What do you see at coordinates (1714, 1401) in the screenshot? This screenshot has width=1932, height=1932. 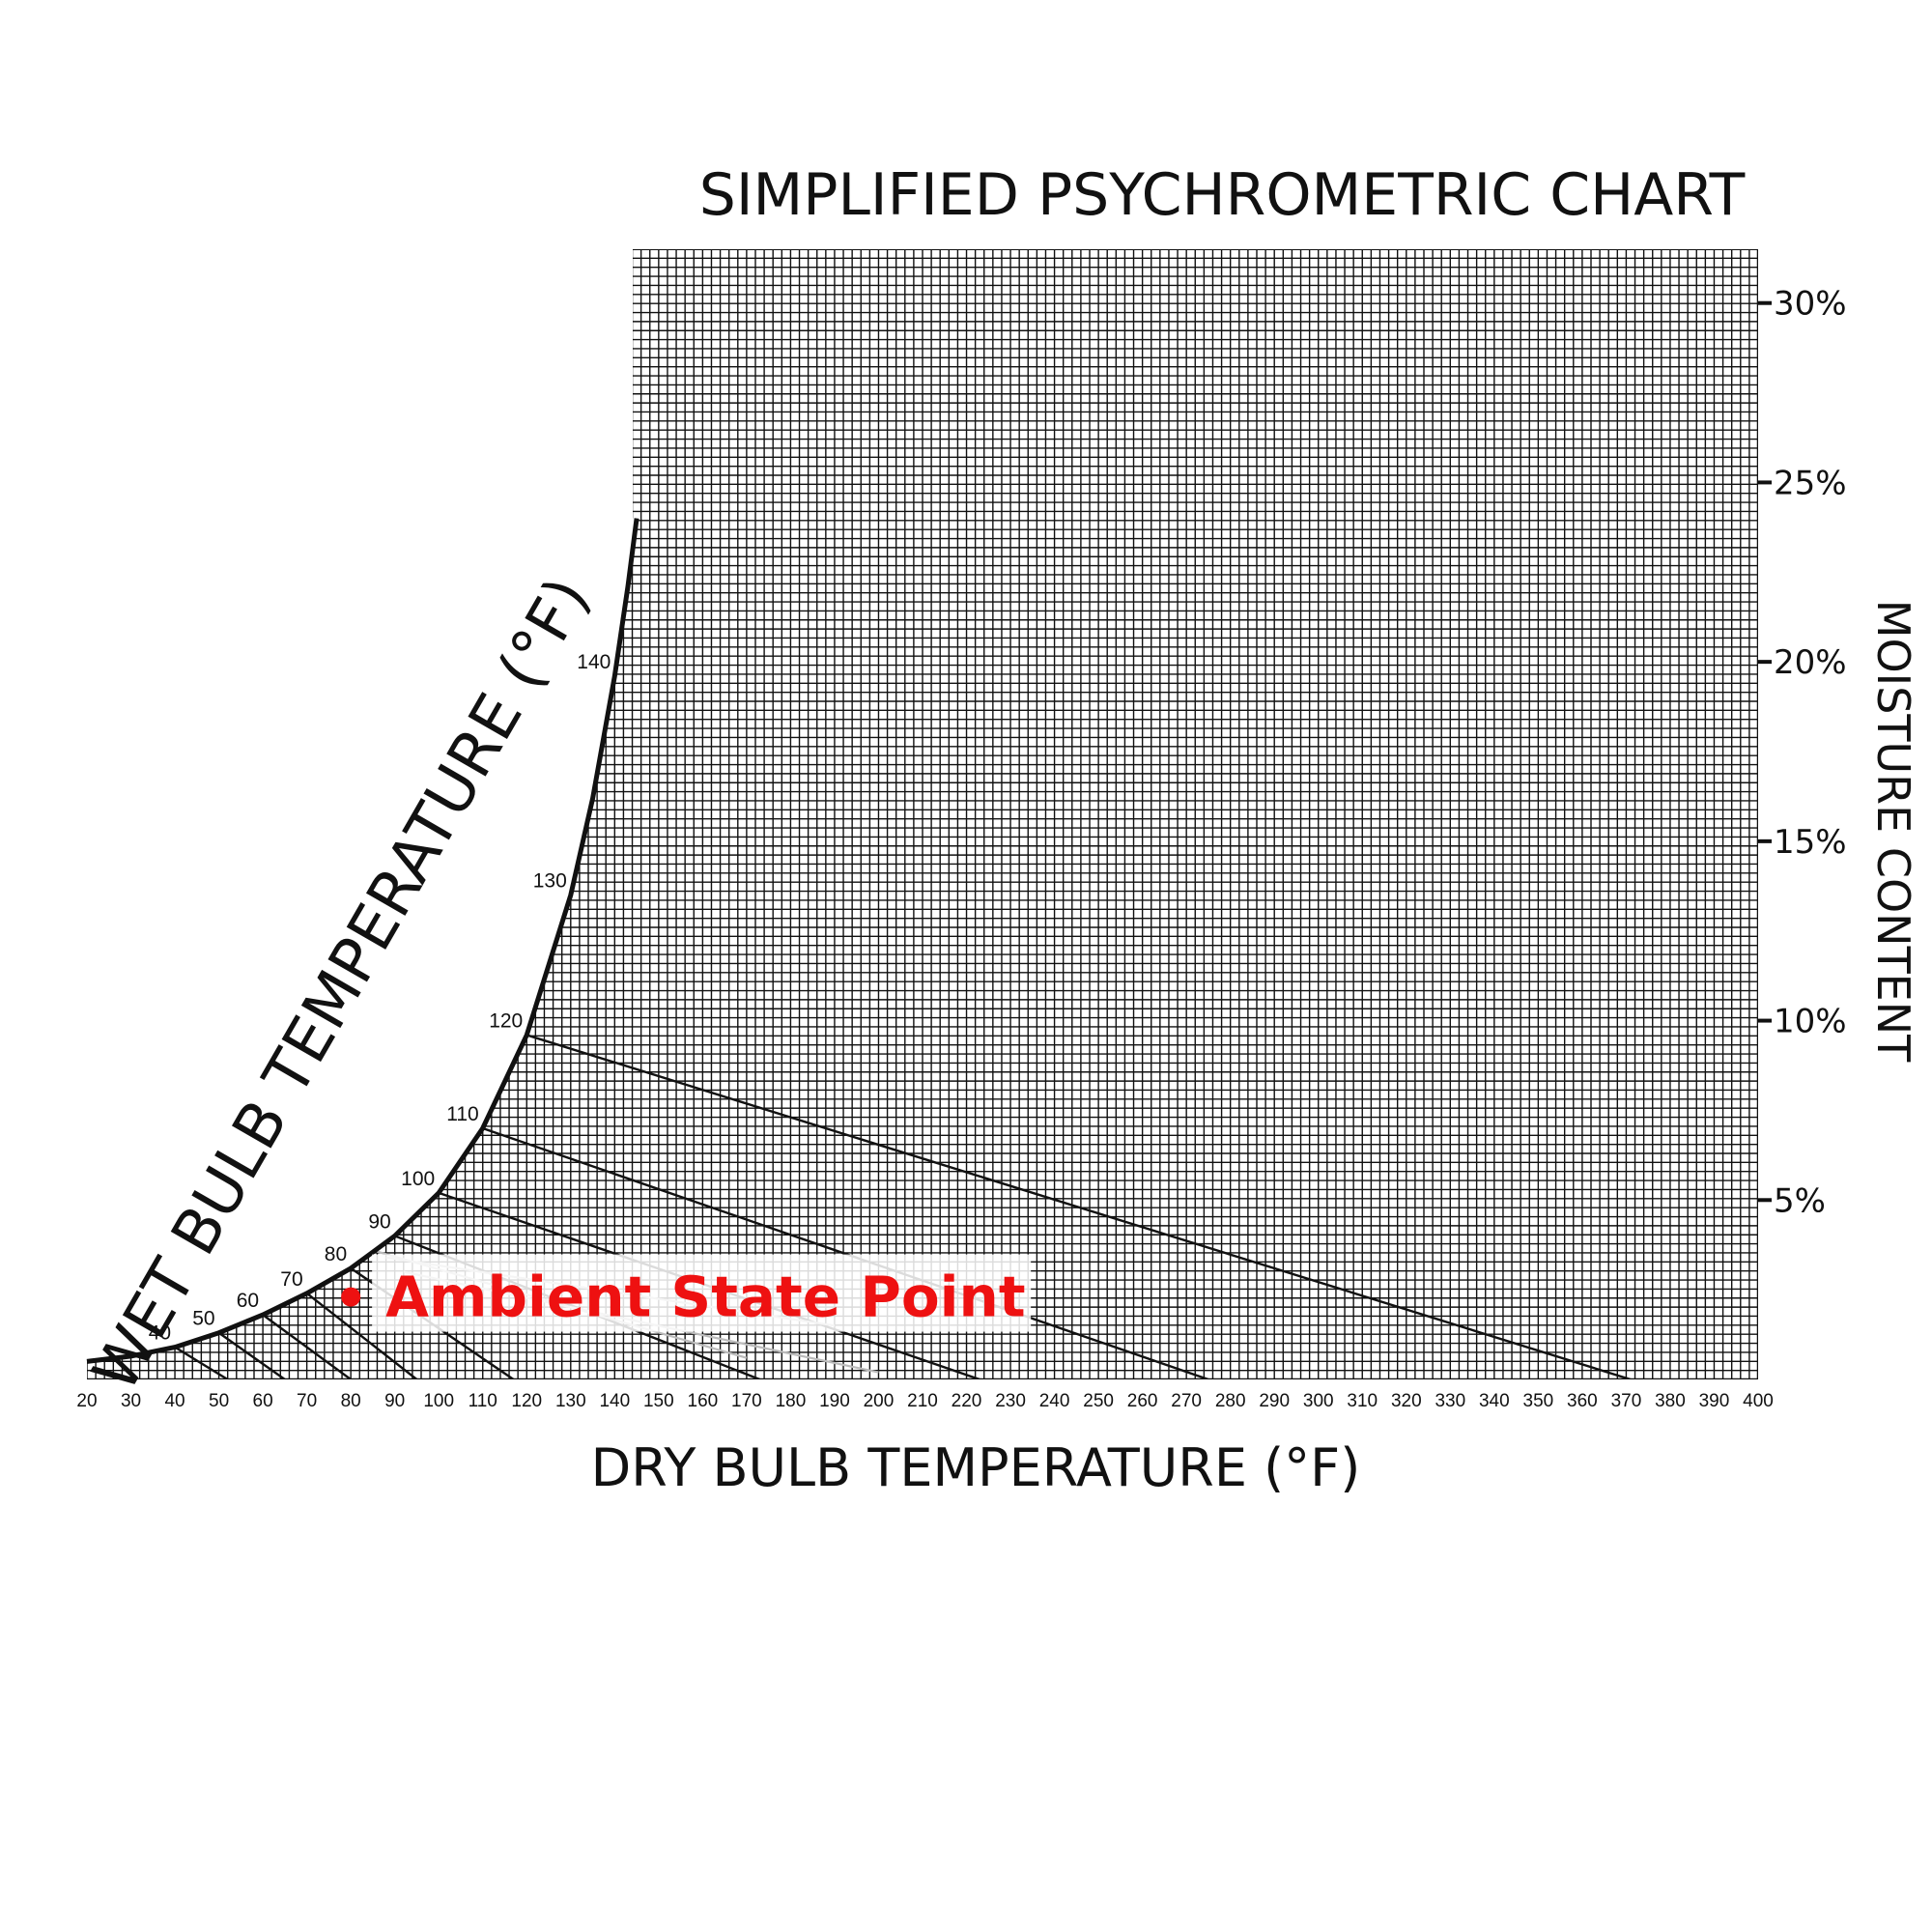 I see `x-tick-label: 390` at bounding box center [1714, 1401].